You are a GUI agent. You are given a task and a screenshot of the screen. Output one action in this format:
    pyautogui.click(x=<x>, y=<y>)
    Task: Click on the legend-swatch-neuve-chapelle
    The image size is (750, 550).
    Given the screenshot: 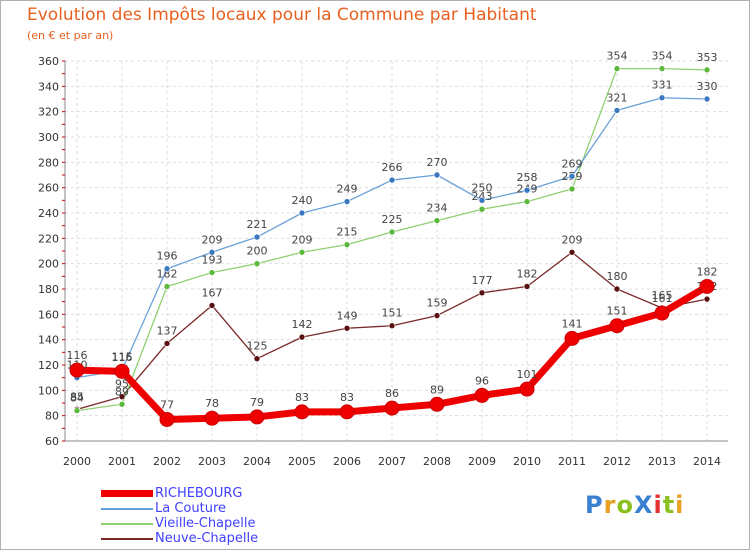 What is the action you would take?
    pyautogui.click(x=127, y=538)
    